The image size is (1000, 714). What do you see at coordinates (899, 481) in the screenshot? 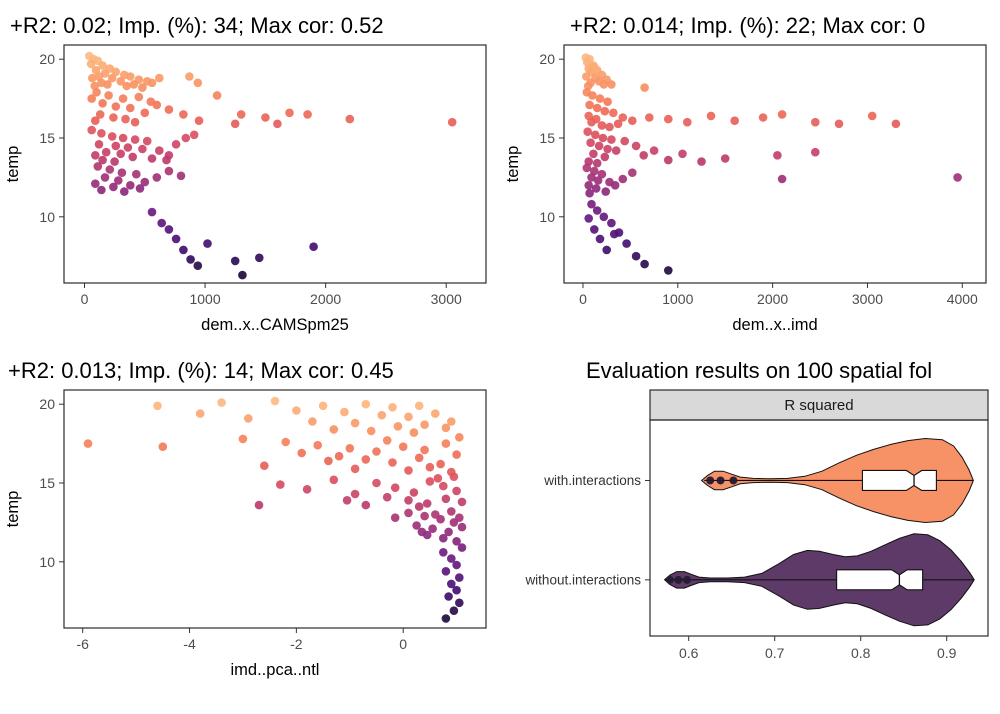
I see `box-plot` at bounding box center [899, 481].